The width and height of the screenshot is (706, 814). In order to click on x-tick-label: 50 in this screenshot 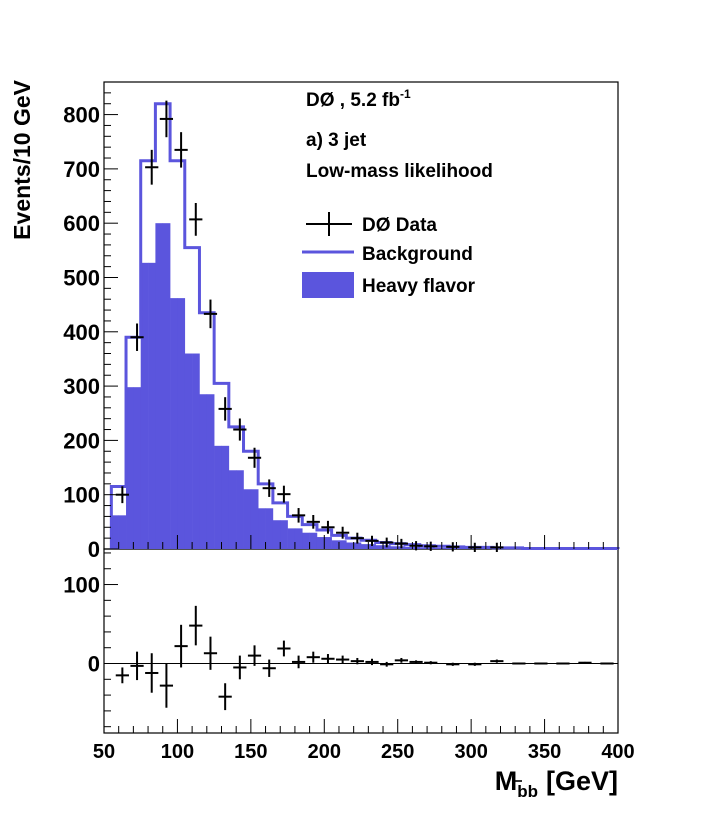, I will do `click(104, 752)`.